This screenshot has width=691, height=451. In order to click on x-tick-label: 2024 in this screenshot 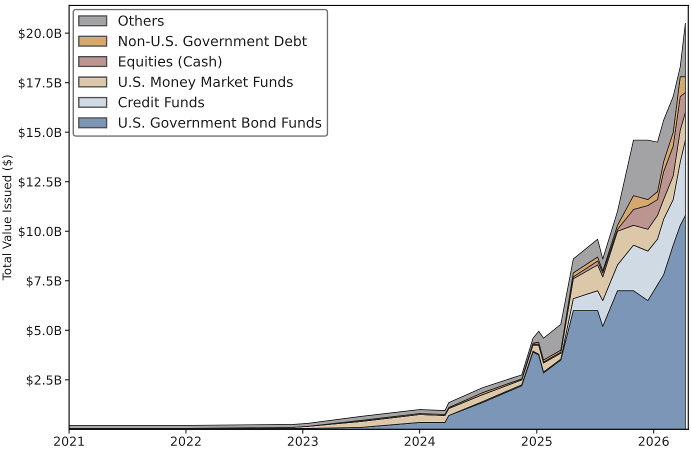, I will do `click(419, 441)`.